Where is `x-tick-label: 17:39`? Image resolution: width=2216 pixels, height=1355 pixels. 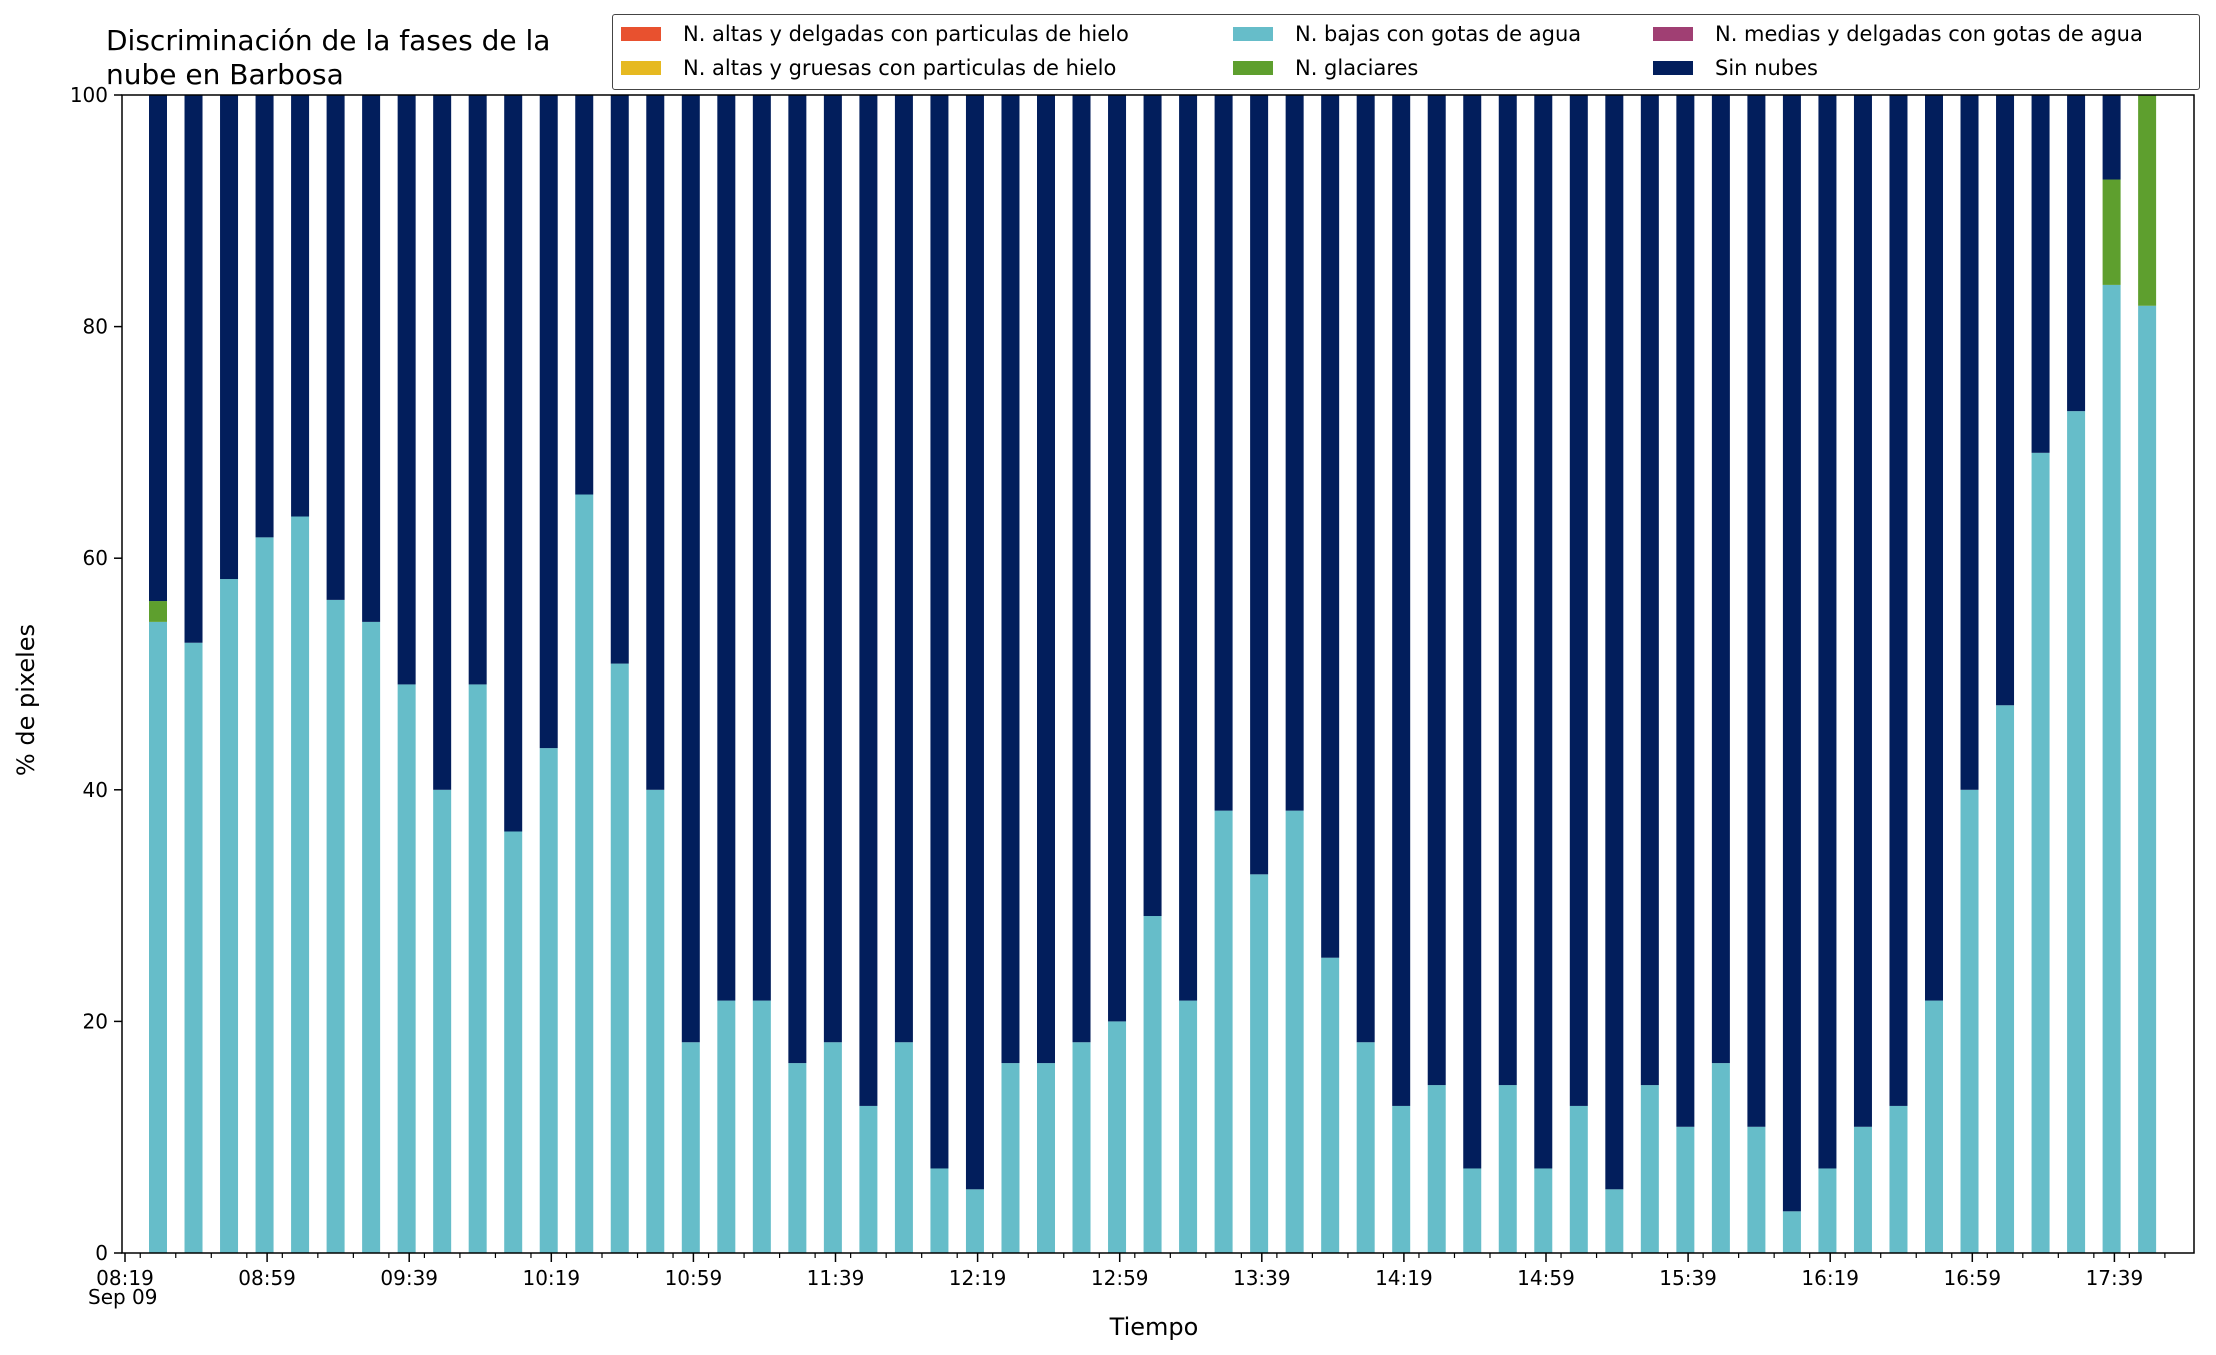 x-tick-label: 17:39 is located at coordinates (2115, 1278).